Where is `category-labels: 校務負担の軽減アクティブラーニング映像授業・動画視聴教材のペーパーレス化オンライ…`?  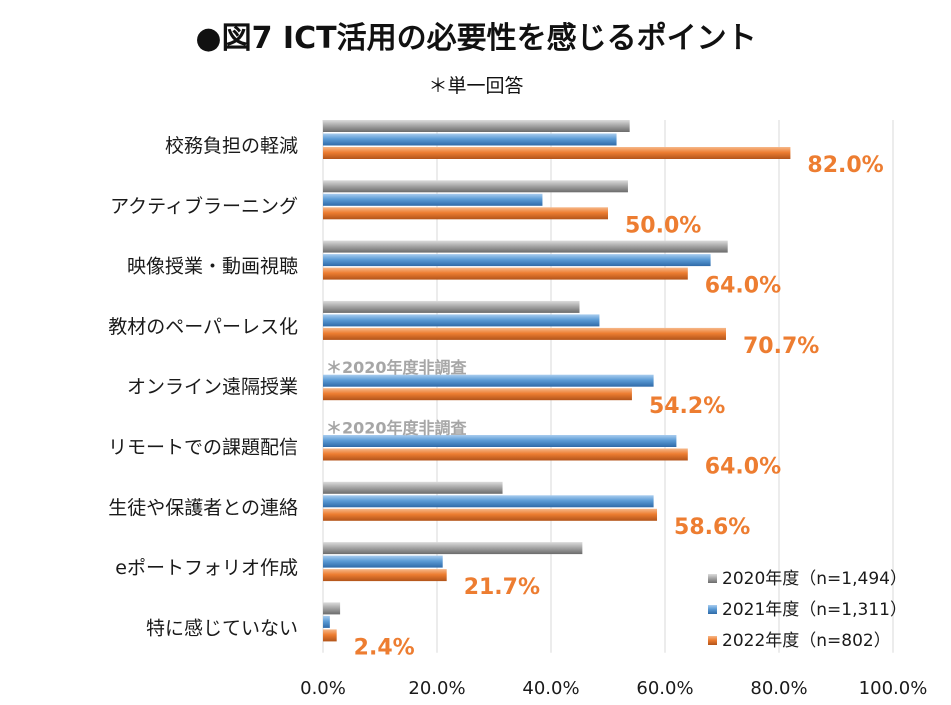 category-labels: 校務負担の軽減アクティブラーニング映像授業・動画視聴教材のペーパーレス化オンライ… is located at coordinates (203, 387).